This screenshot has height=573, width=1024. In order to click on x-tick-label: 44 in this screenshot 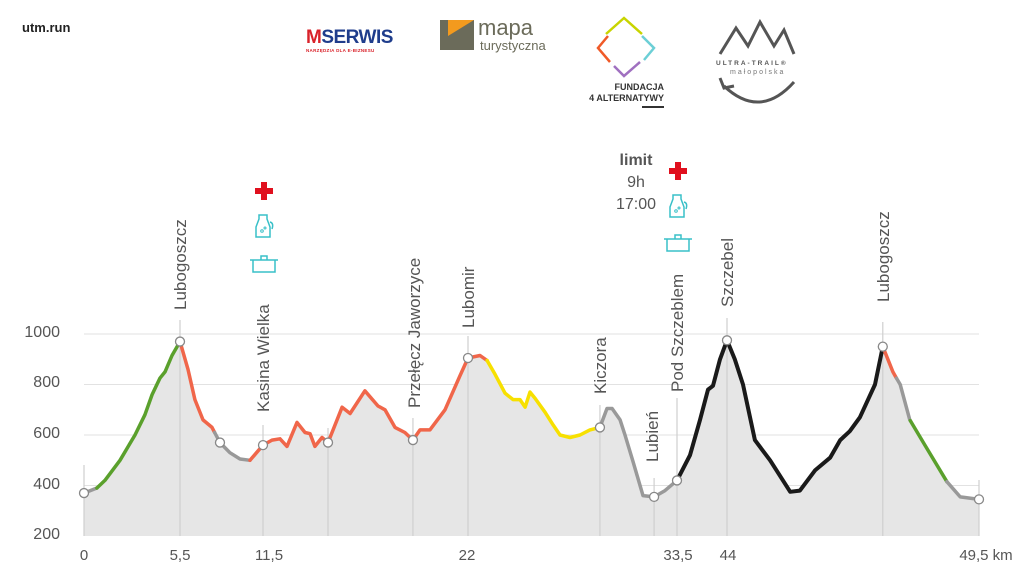, I will do `click(728, 555)`.